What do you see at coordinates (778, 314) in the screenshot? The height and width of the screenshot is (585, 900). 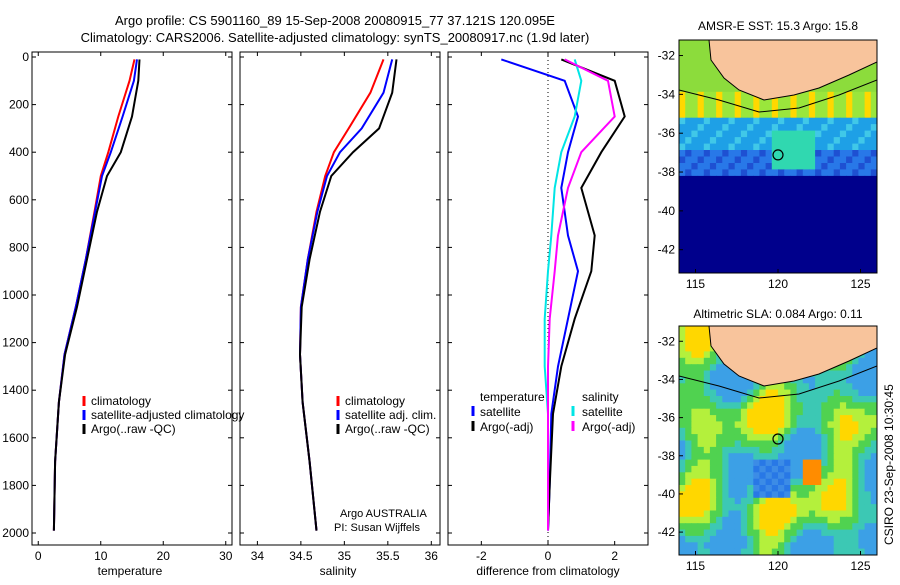 I see `sla-map-title: Altimetric SLA: 0.084 Argo: 0.11` at bounding box center [778, 314].